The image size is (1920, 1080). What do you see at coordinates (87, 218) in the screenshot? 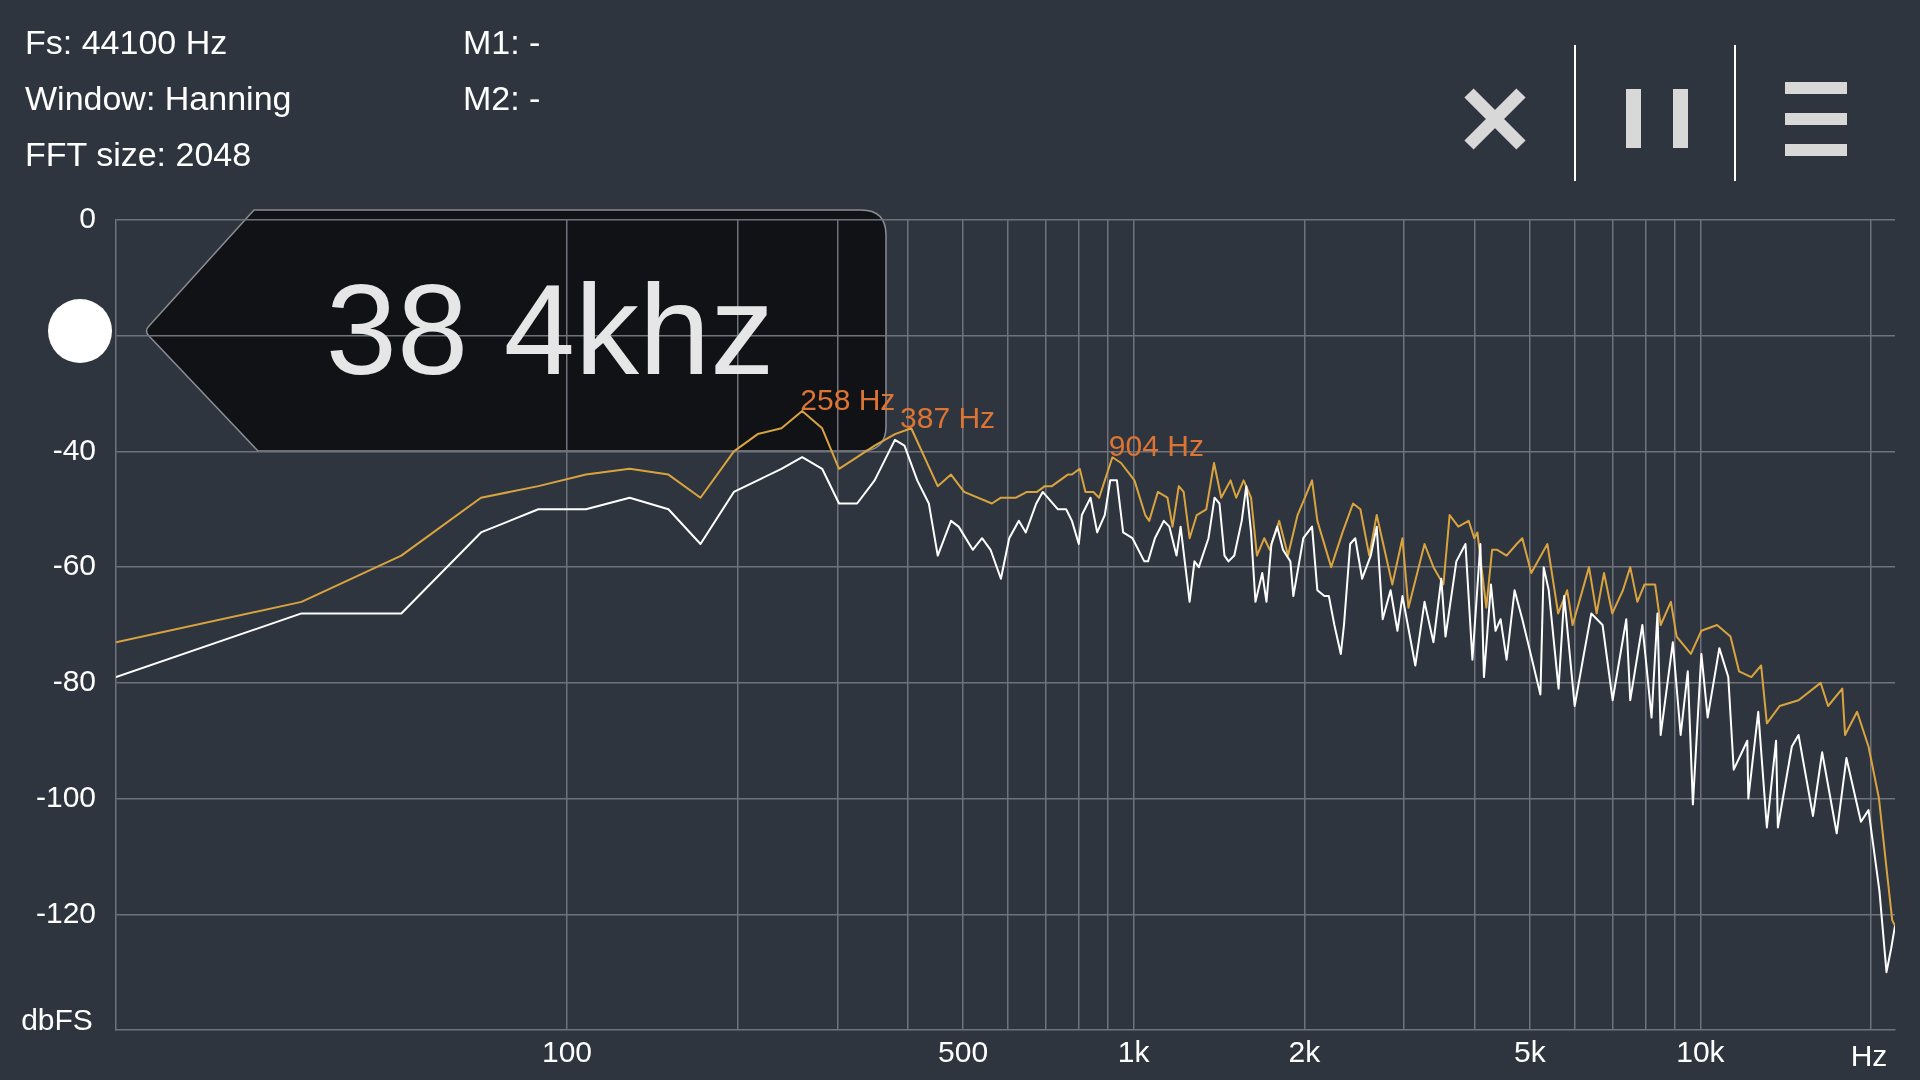
I see `y-tick-label: 0` at bounding box center [87, 218].